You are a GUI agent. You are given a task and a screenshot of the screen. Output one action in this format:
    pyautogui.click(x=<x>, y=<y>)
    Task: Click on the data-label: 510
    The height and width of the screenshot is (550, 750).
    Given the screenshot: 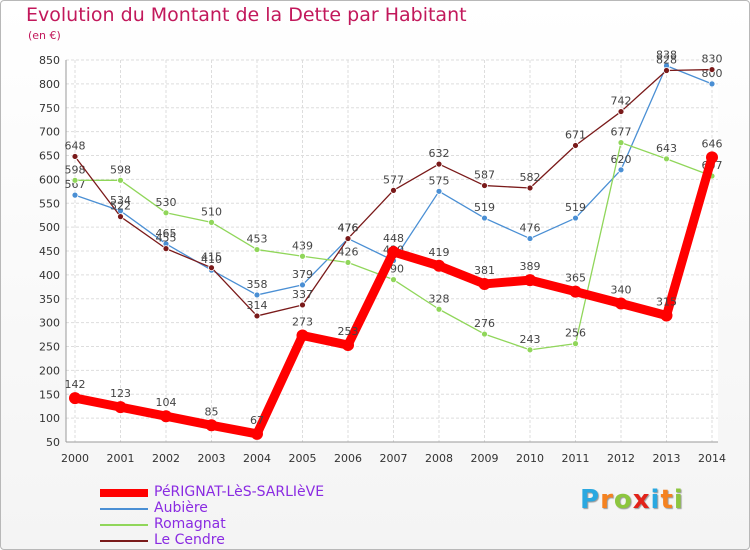 What is the action you would take?
    pyautogui.click(x=211, y=211)
    